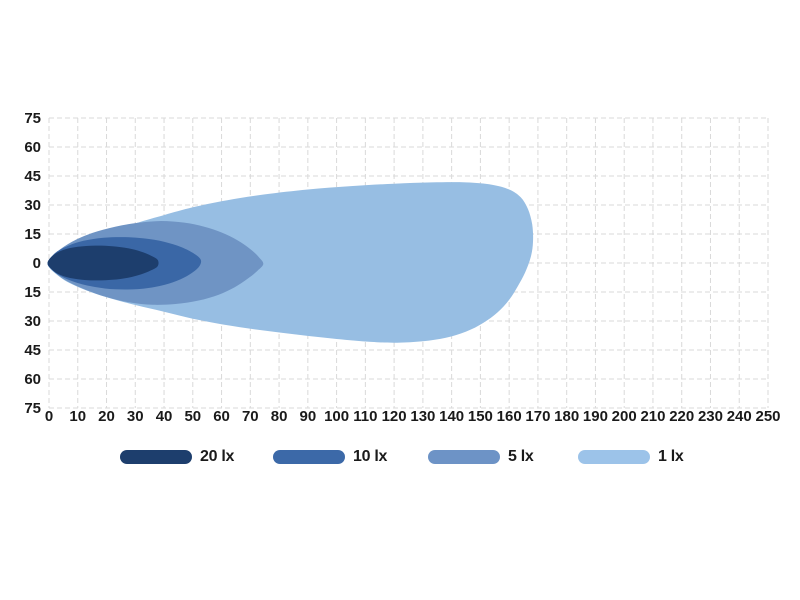  I want to click on x-tick-label: 90, so click(307, 416).